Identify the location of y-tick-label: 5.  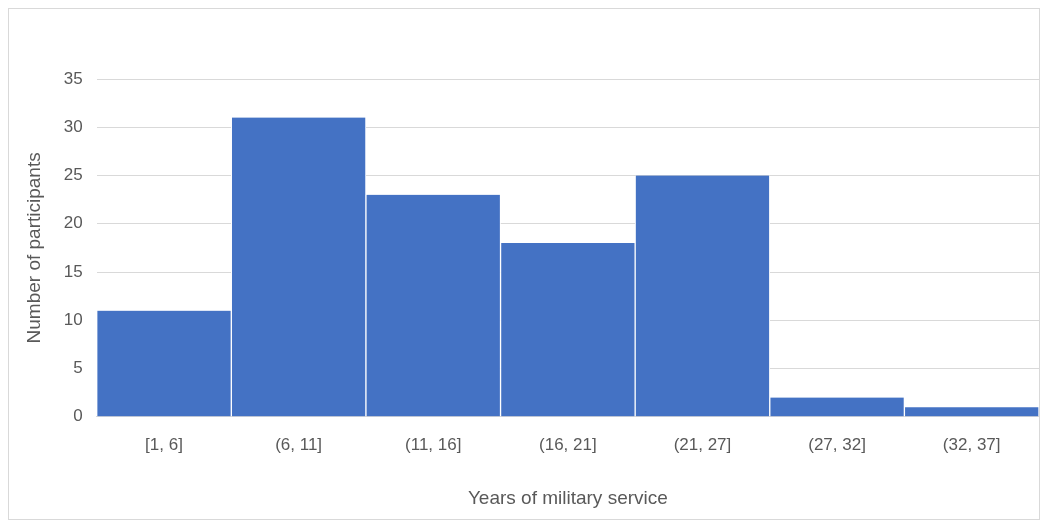
(78, 368).